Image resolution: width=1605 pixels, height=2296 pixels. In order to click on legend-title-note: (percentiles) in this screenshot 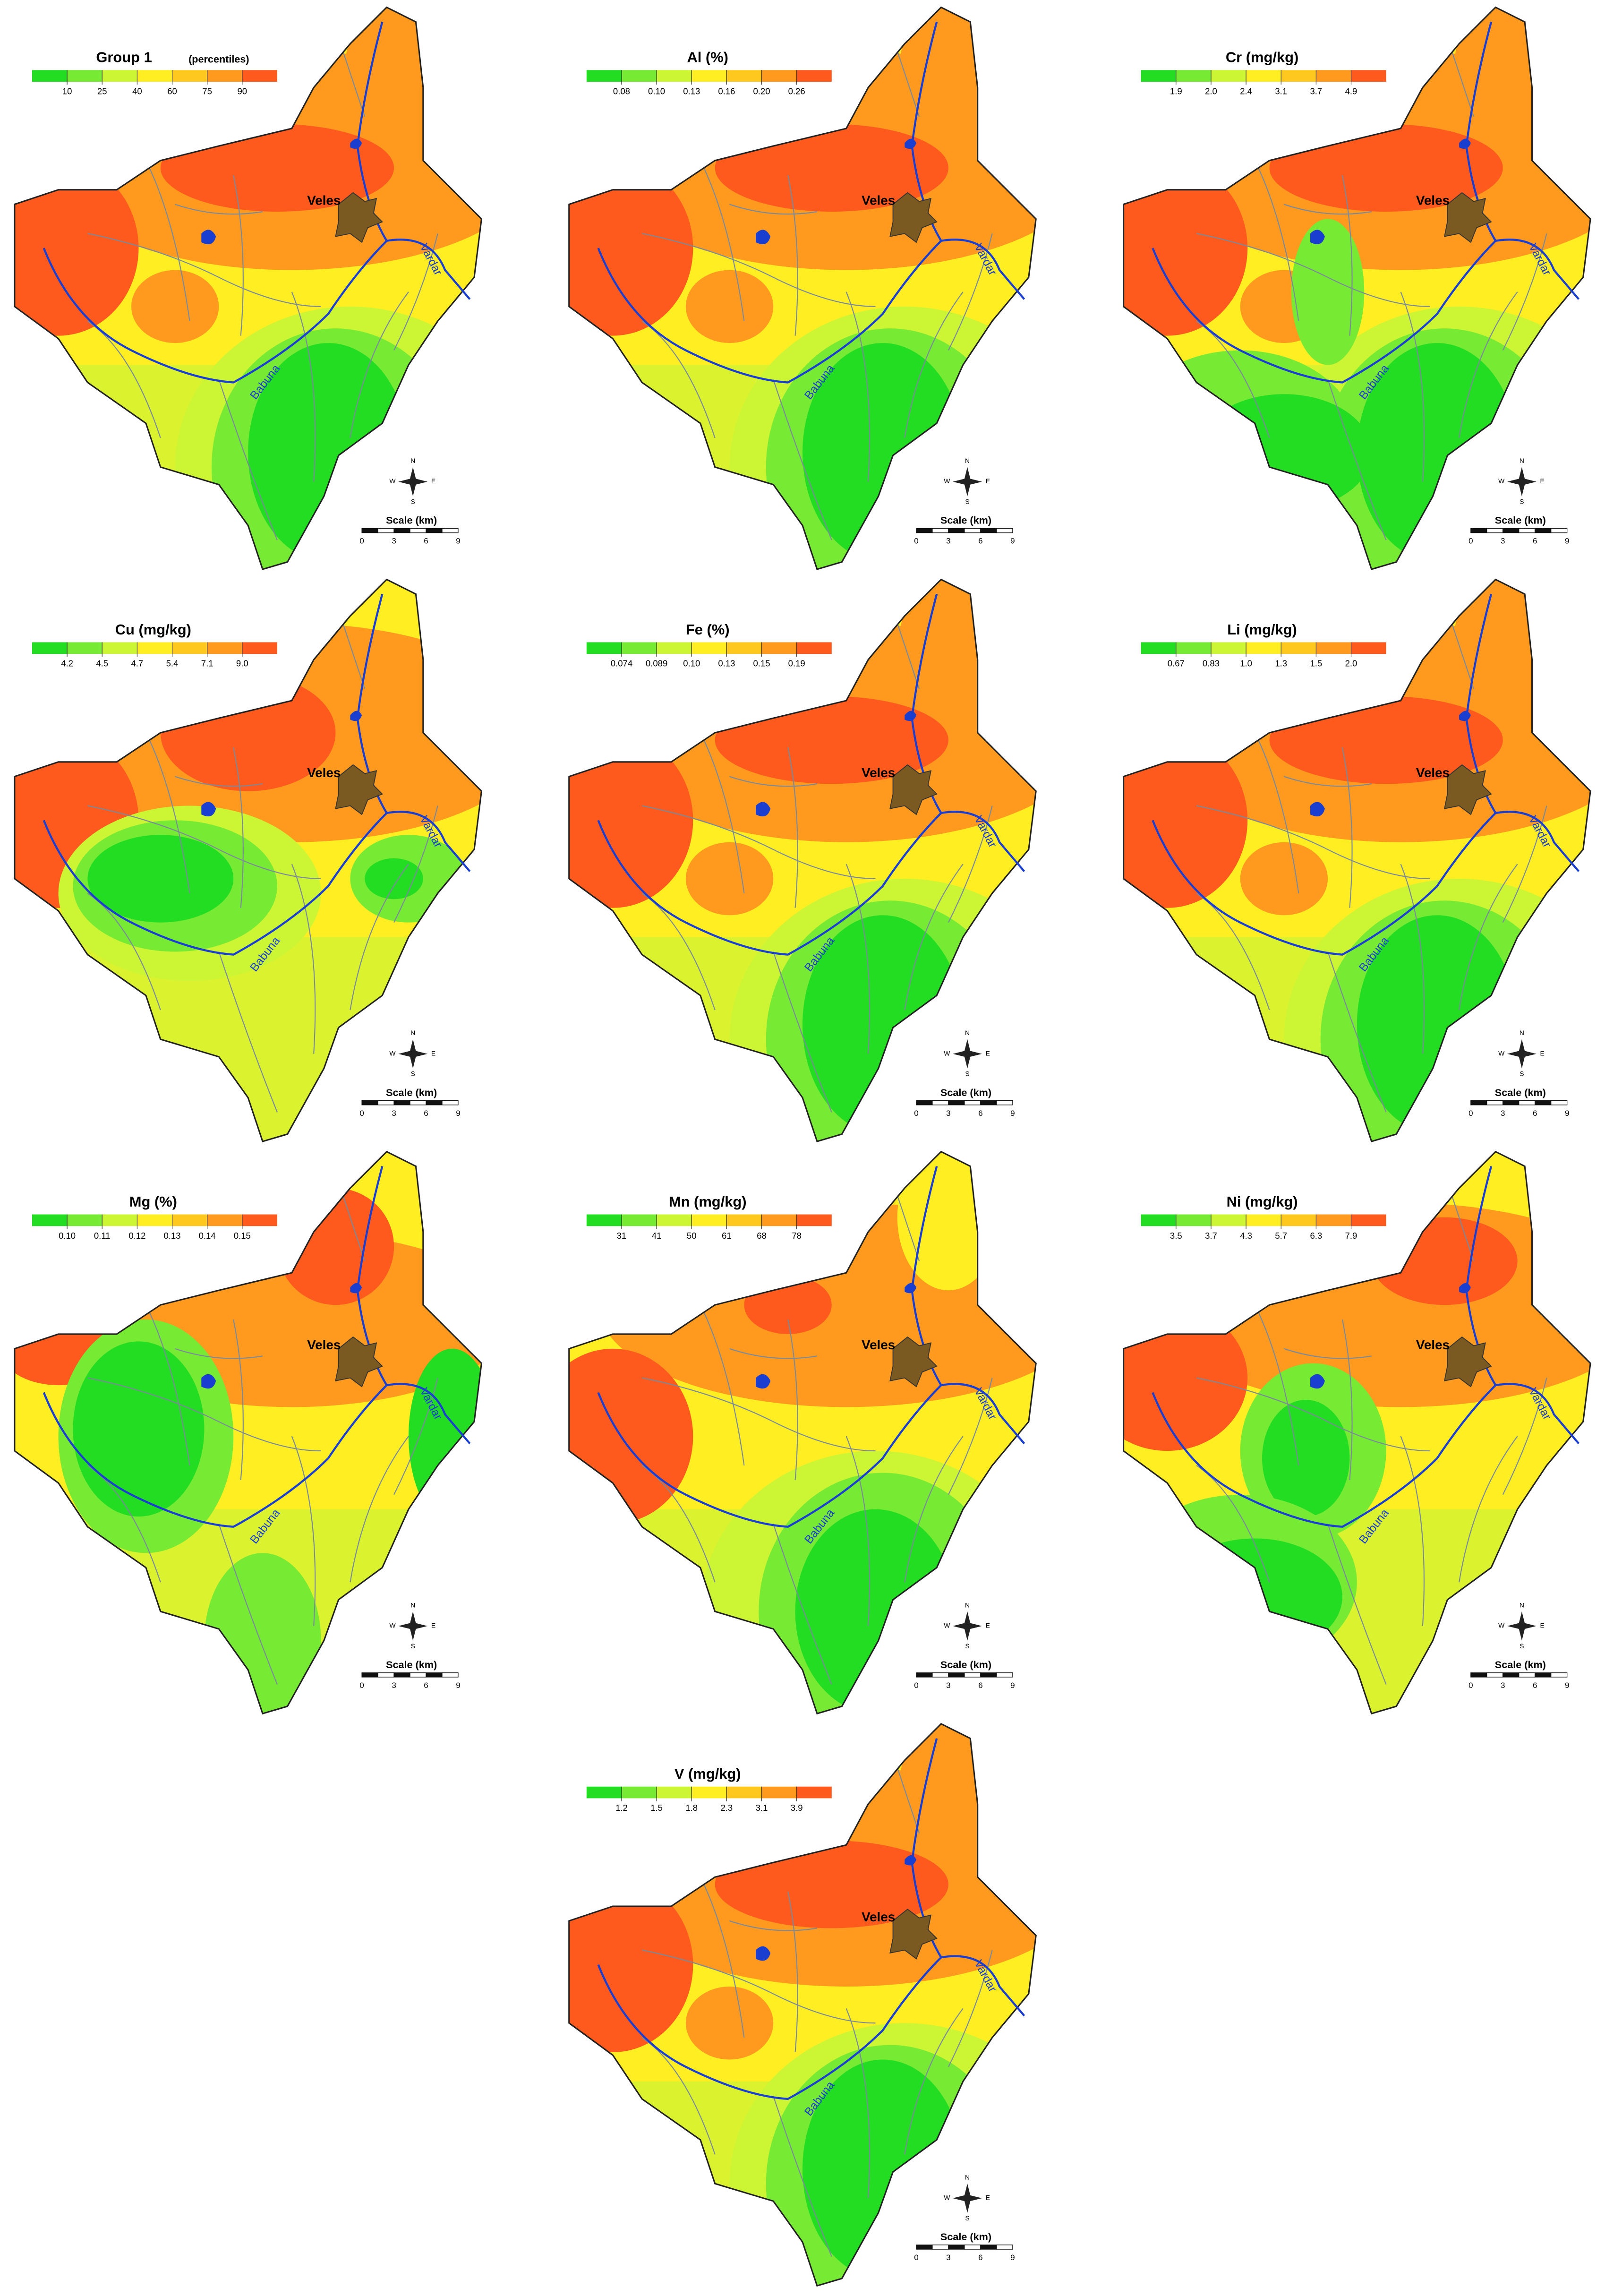, I will do `click(218, 59)`.